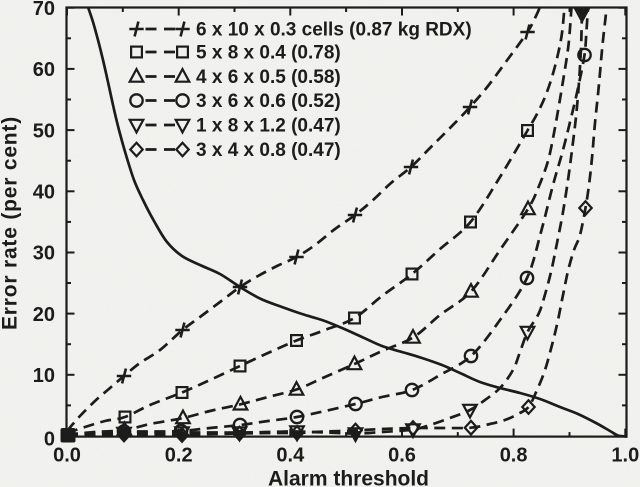  I want to click on svg-text: 50, so click(44, 131).